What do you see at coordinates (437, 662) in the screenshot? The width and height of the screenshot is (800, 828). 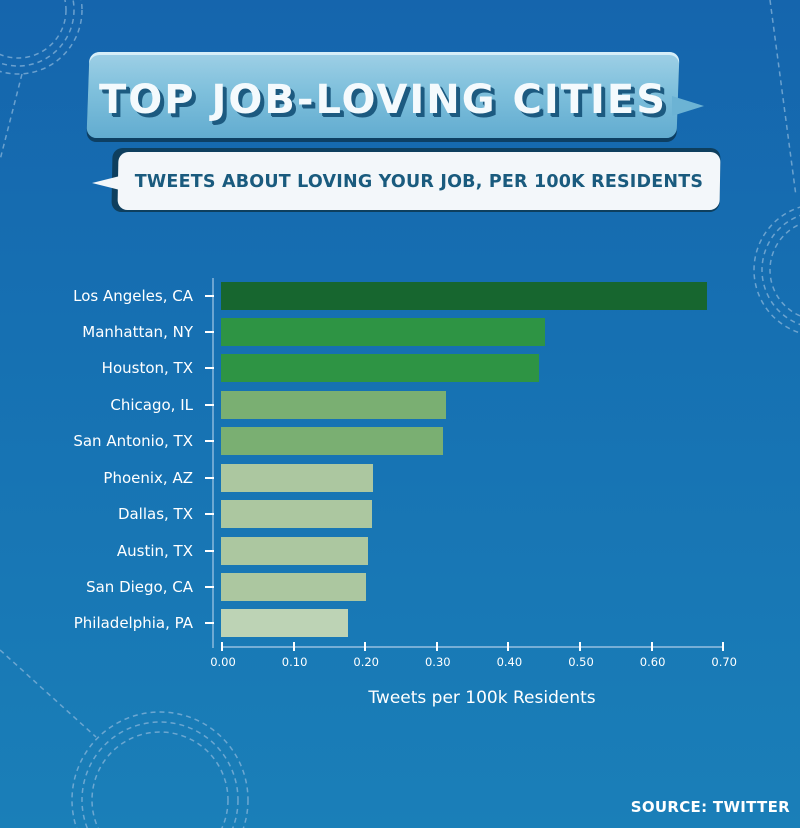 I see `x-tick-label: 0.30` at bounding box center [437, 662].